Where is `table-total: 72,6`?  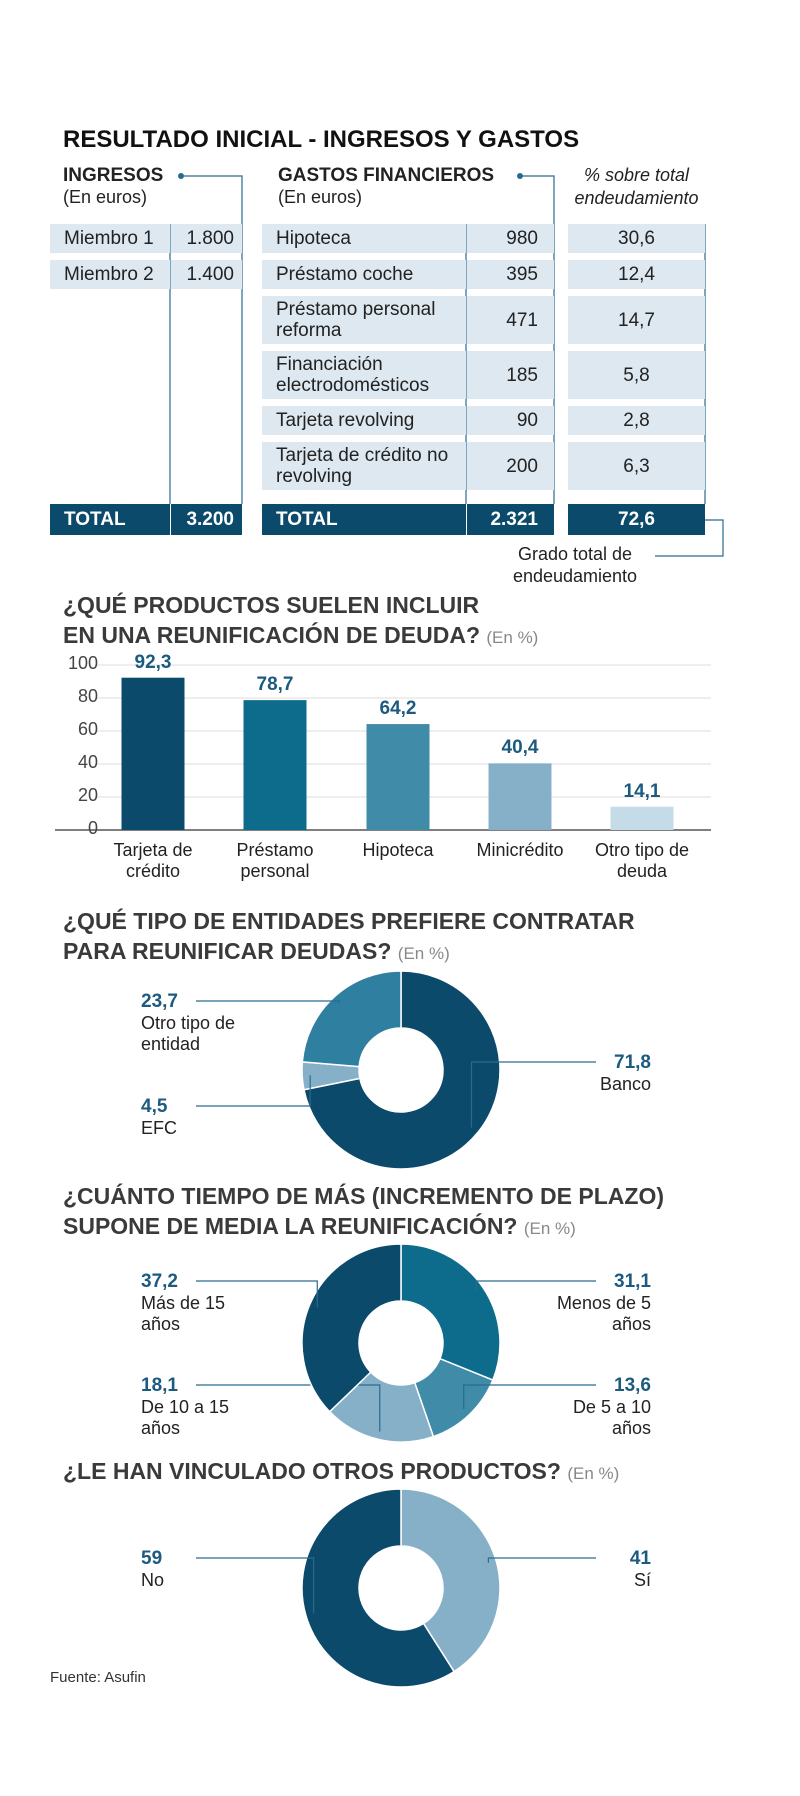 table-total: 72,6 is located at coordinates (636, 519).